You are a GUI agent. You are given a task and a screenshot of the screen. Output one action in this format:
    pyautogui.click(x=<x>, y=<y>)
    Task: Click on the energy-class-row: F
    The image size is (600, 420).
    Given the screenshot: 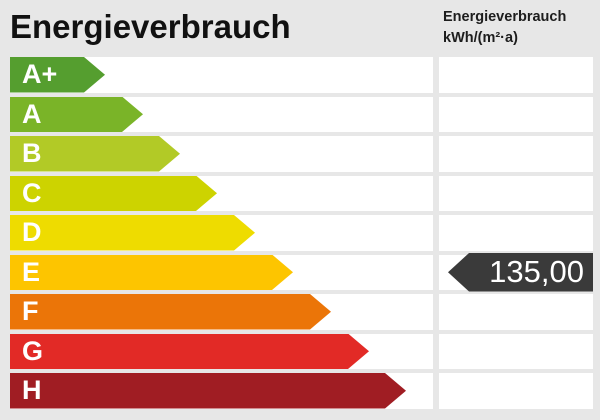 What is the action you would take?
    pyautogui.click(x=300, y=312)
    